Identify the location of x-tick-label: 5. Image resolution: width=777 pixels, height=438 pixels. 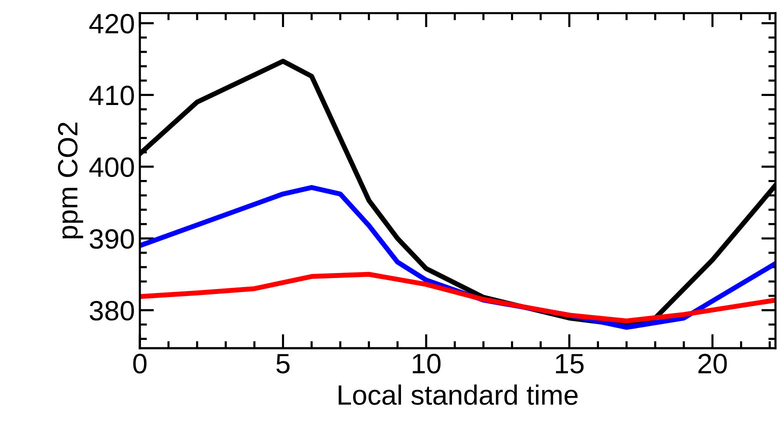
(283, 364).